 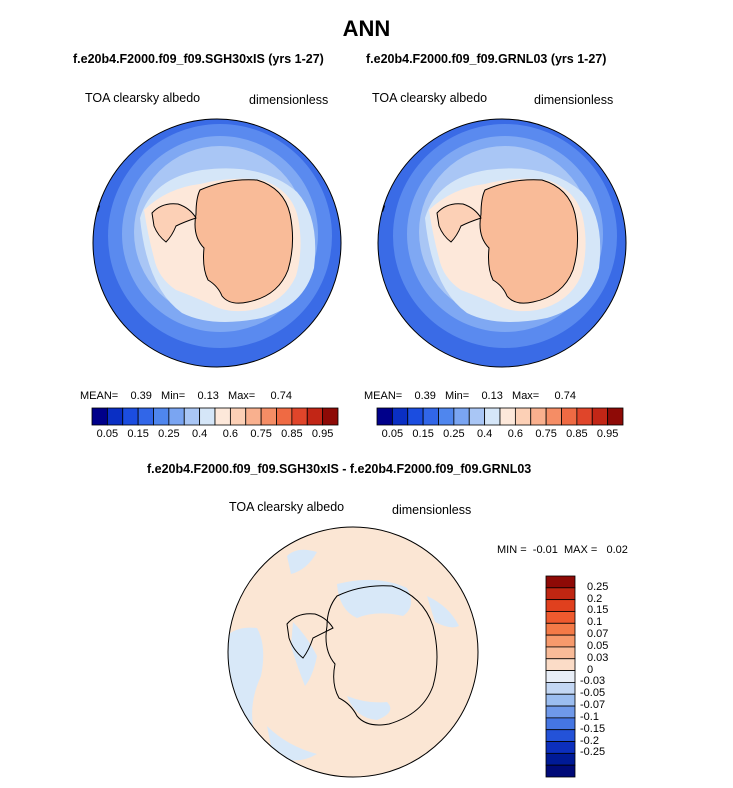 What do you see at coordinates (459, 223) in the screenshot?
I see `map-2-west-antarctica` at bounding box center [459, 223].